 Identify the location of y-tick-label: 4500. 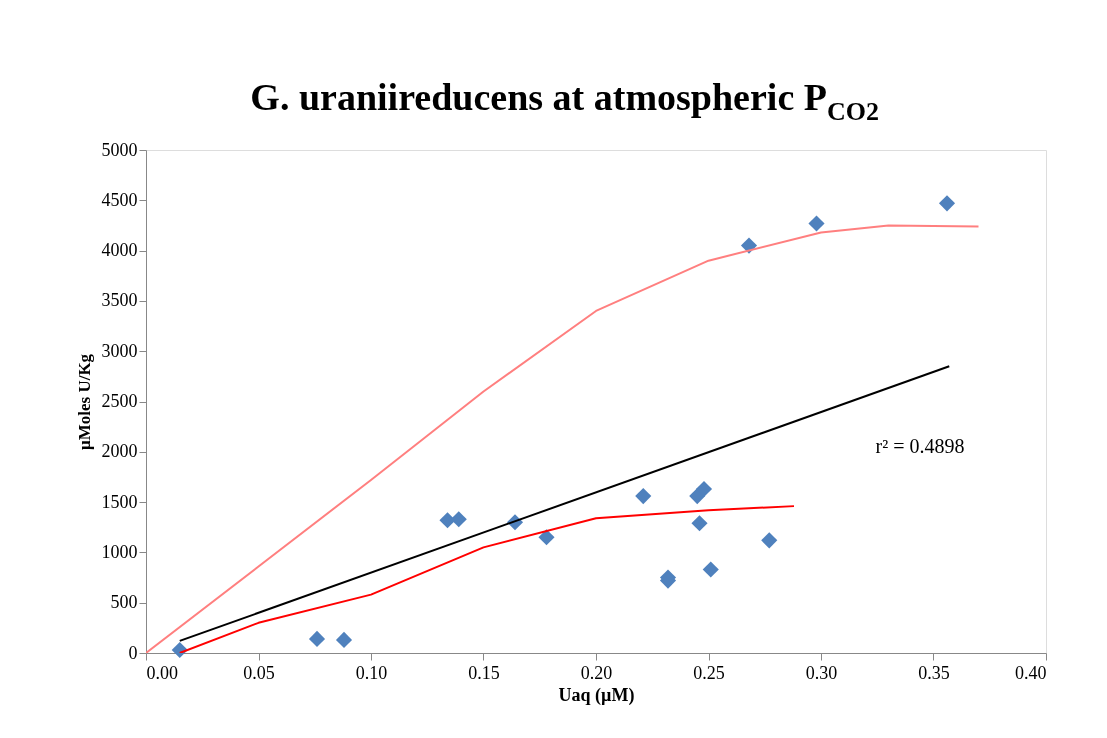
(119, 199).